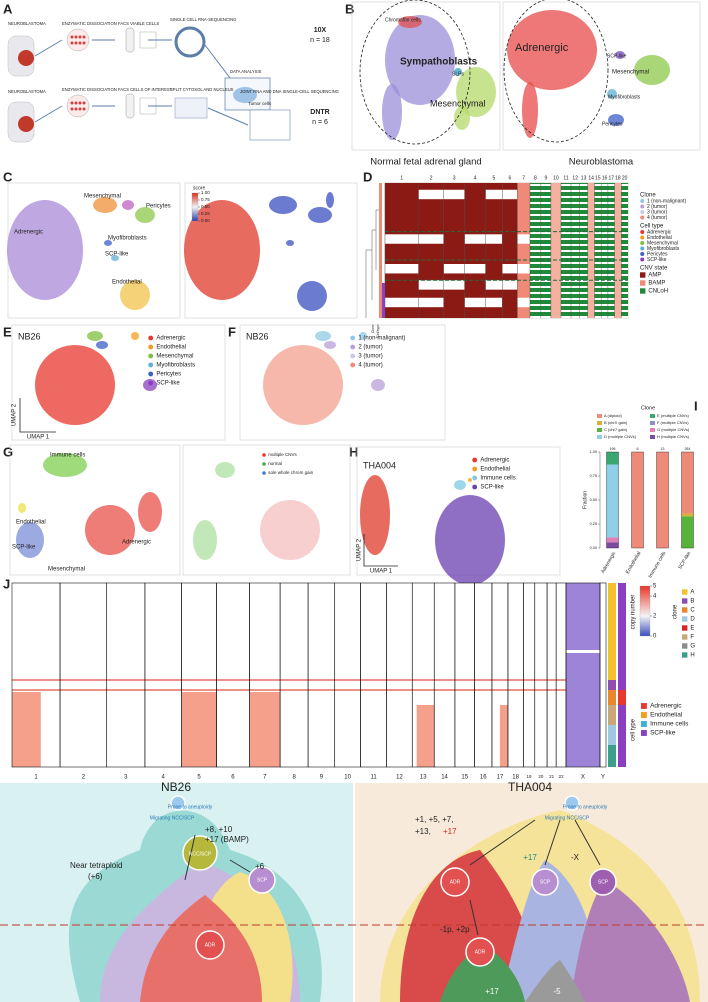 The height and width of the screenshot is (1002, 708). What do you see at coordinates (347, 778) in the screenshot?
I see `chromosome-label: 10` at bounding box center [347, 778].